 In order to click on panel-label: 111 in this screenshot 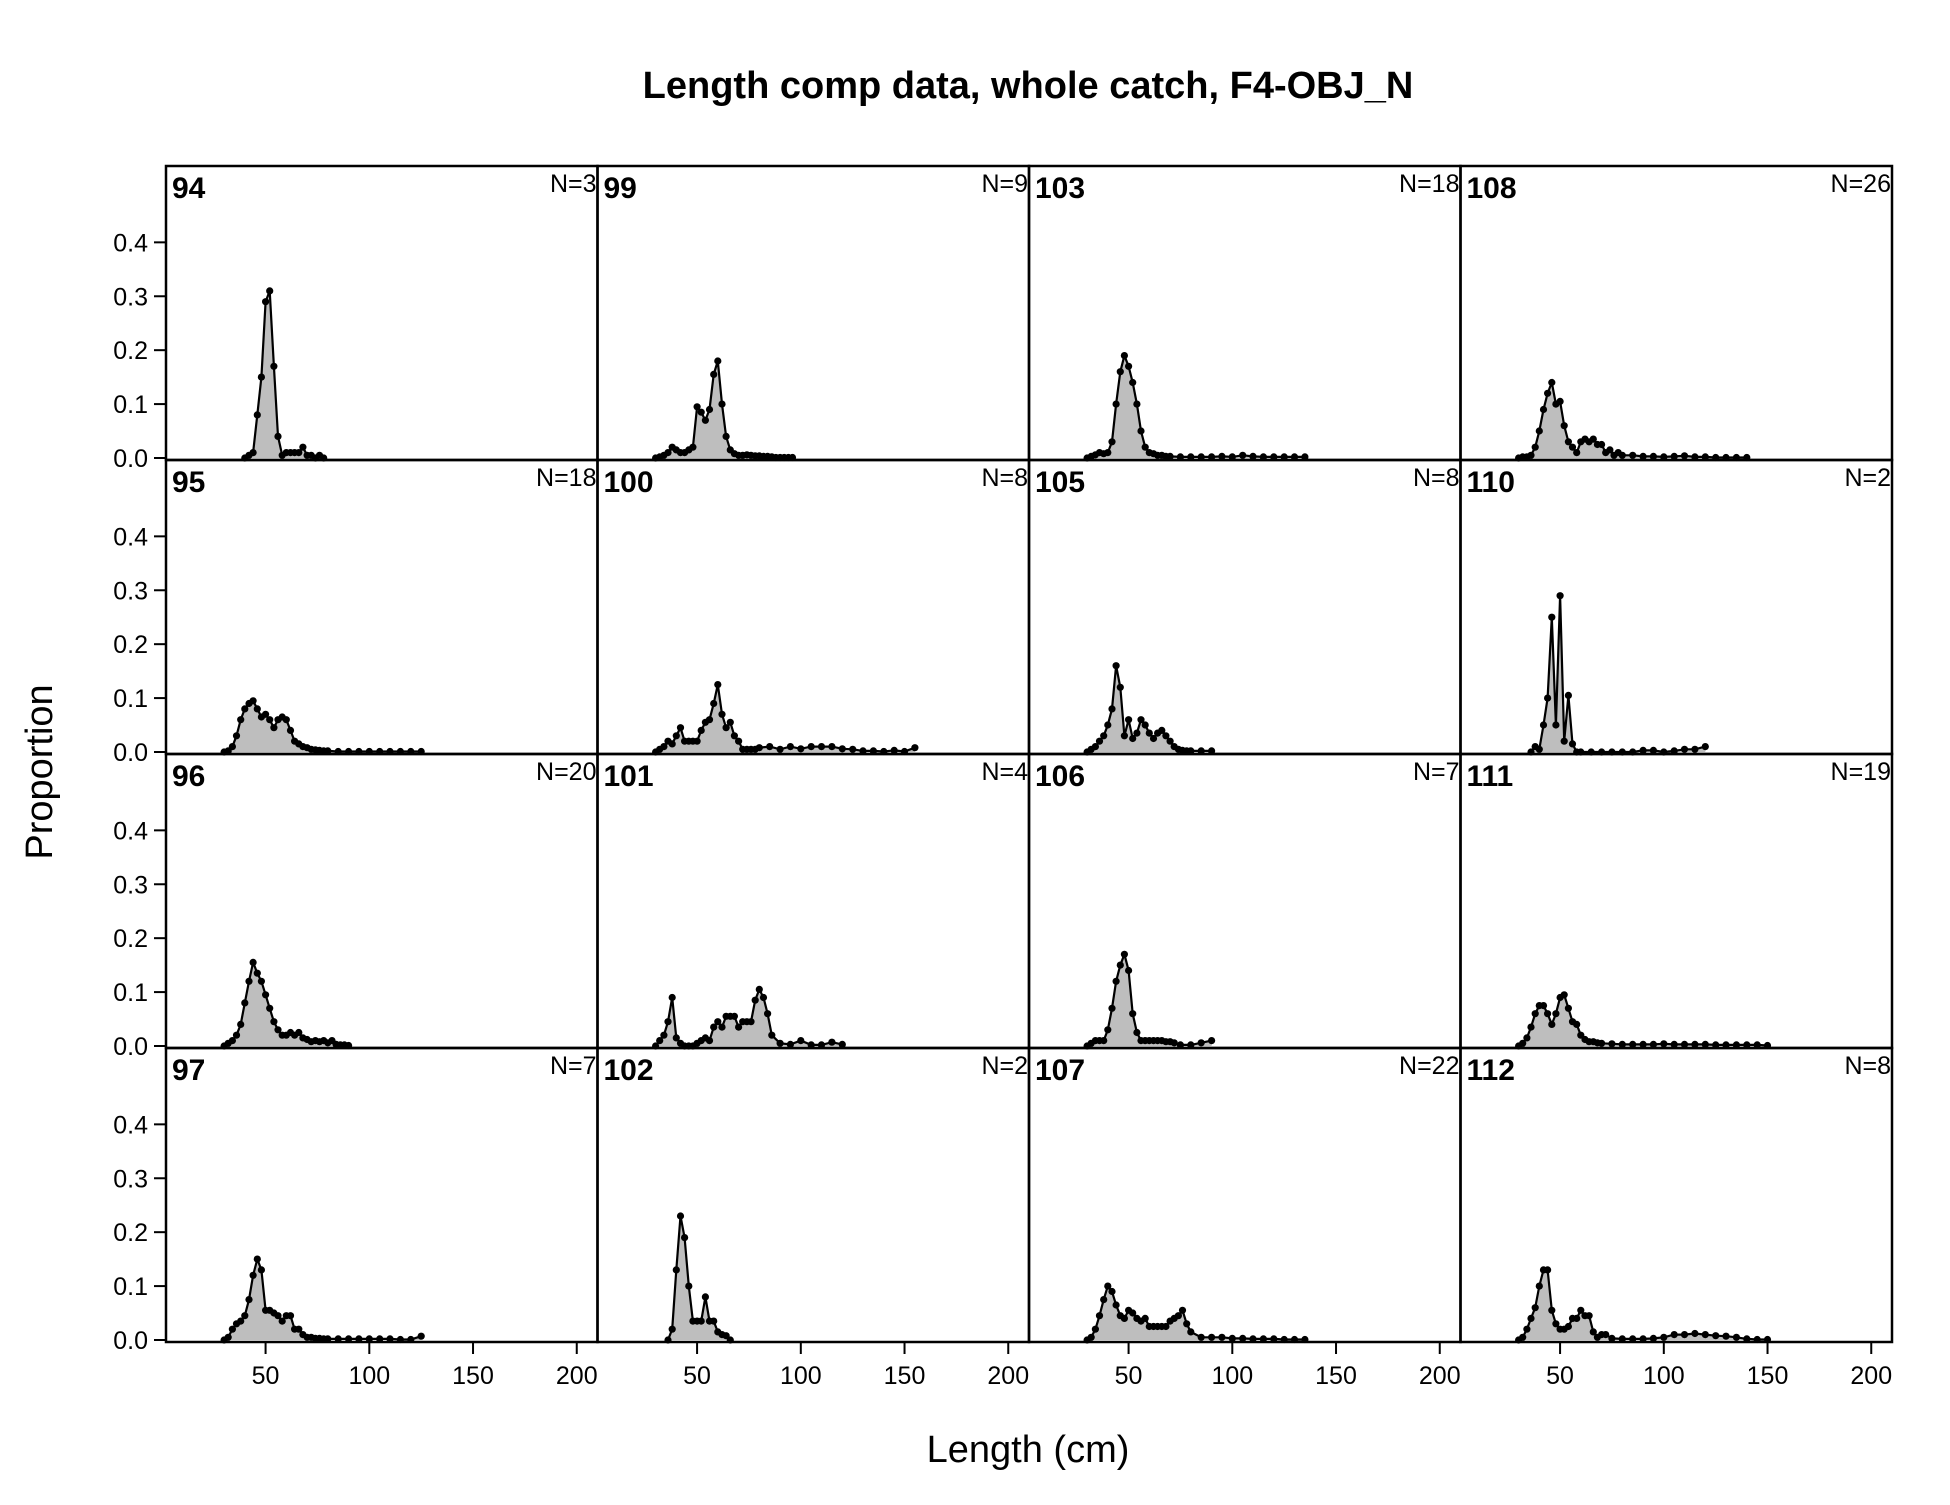, I will do `click(1490, 776)`.